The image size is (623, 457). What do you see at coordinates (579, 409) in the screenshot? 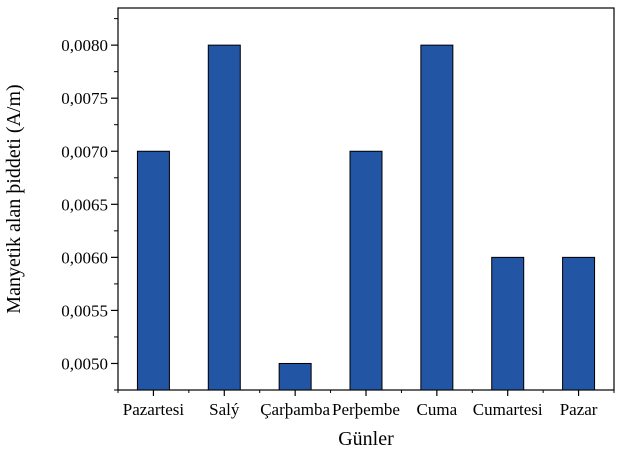
I see `x-tick-label: Pazar` at bounding box center [579, 409].